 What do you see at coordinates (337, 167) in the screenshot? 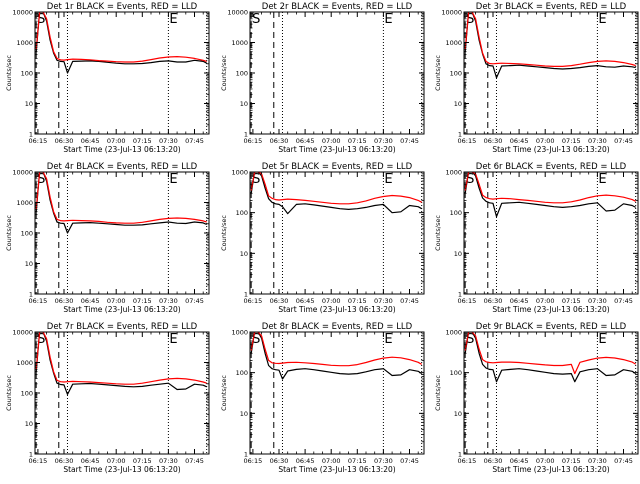
I see `panel-title: Det 5r BLACK = Events, RED = LLD` at bounding box center [337, 167].